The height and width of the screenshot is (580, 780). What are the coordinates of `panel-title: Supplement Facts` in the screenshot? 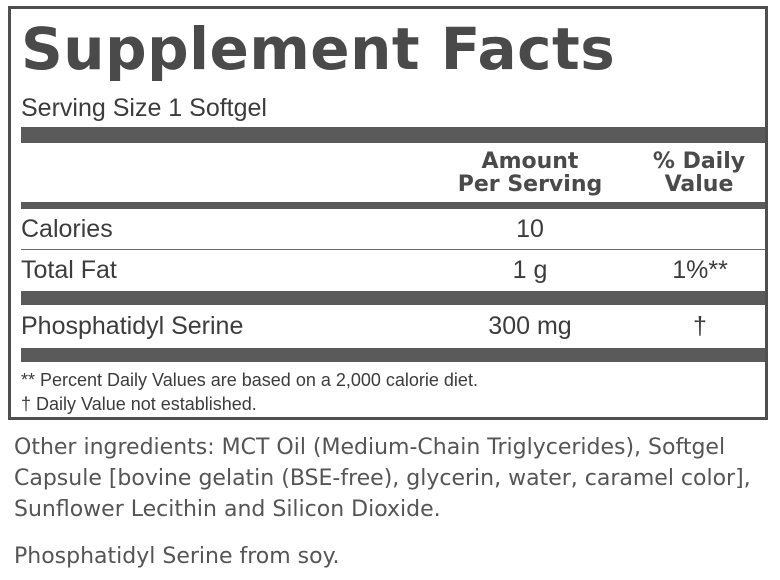 It's located at (318, 49).